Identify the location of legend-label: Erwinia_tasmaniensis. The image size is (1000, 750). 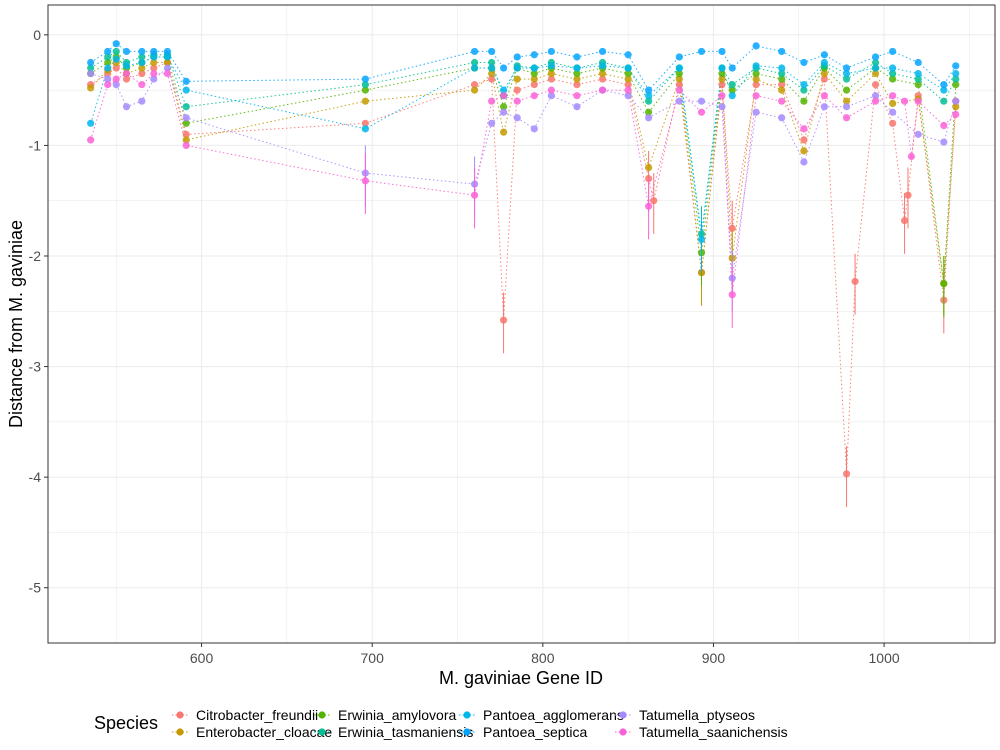
(405, 732).